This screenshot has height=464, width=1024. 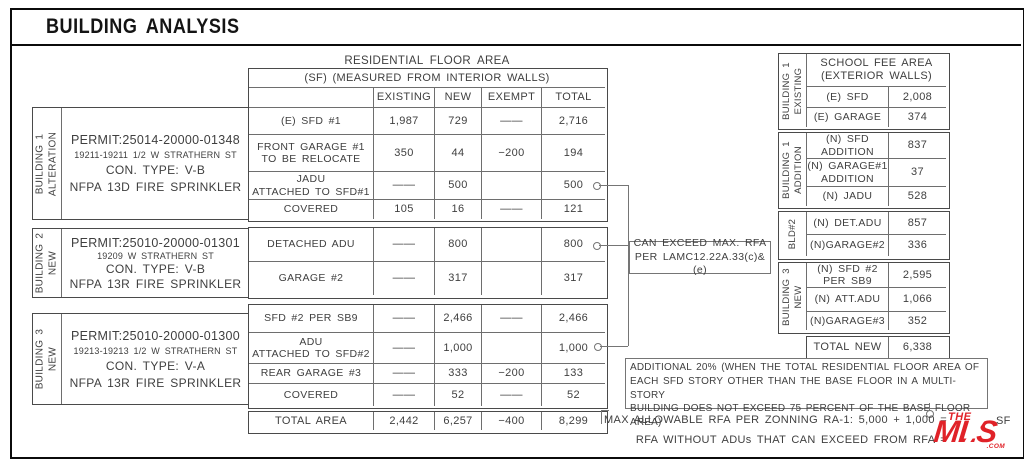 I want to click on school-table-header: SCHOOL FEE AREA (EXTERIOR WALLS), so click(x=876, y=70).